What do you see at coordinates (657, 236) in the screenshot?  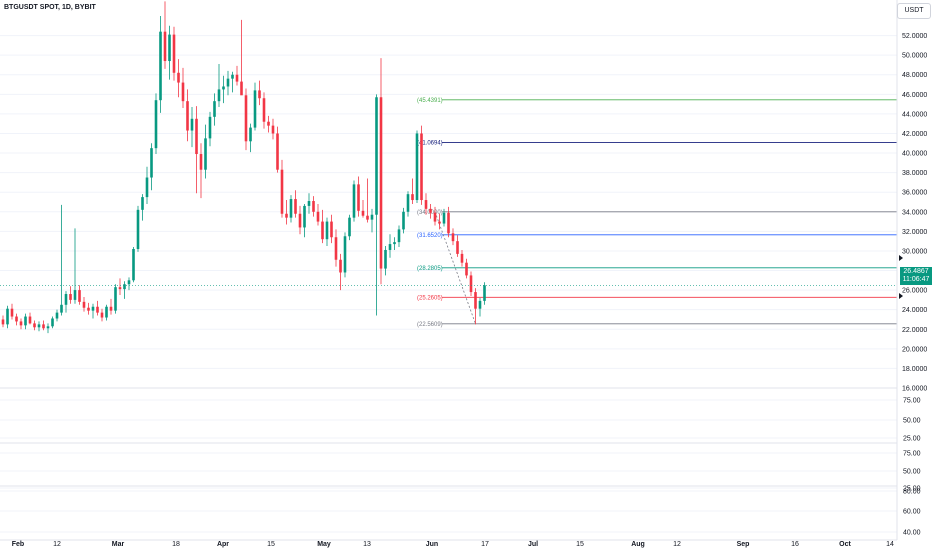 I see `fib-level: (31.6520)` at bounding box center [657, 236].